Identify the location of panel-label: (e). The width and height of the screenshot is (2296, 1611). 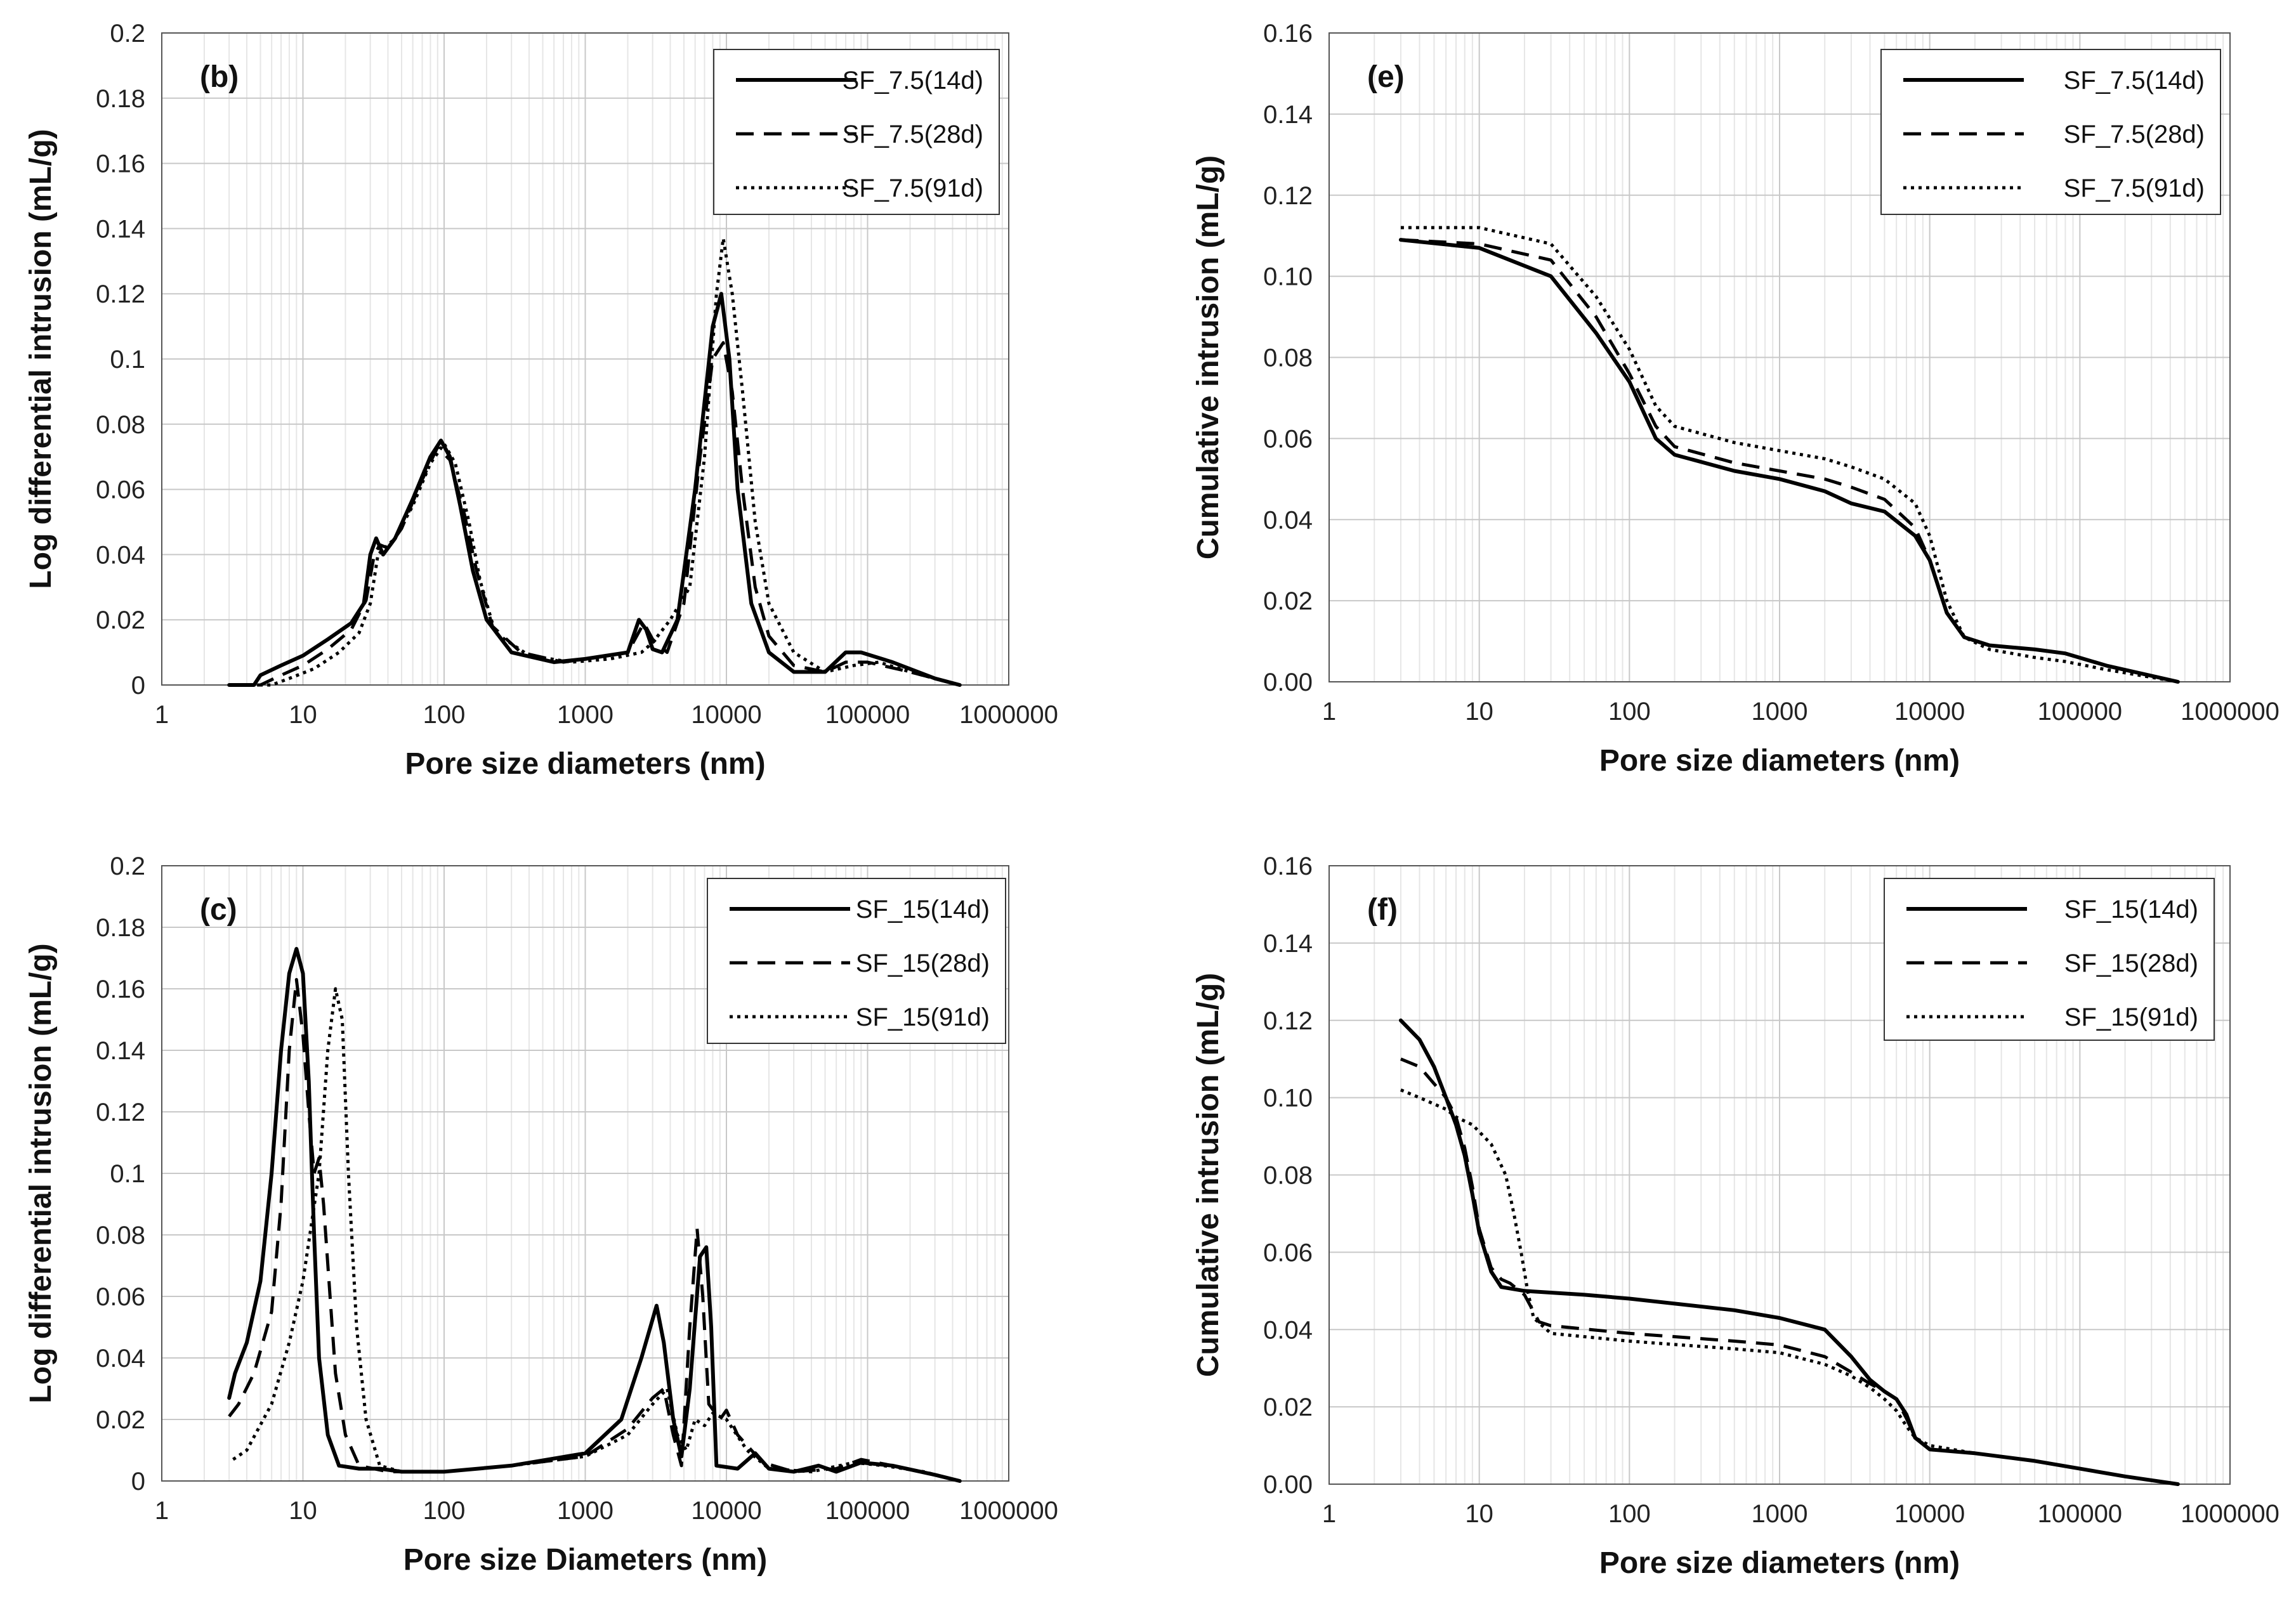
(1386, 77).